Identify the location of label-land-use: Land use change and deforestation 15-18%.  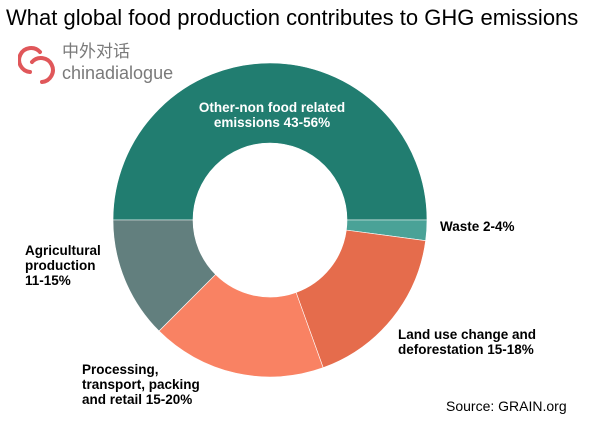
(467, 342).